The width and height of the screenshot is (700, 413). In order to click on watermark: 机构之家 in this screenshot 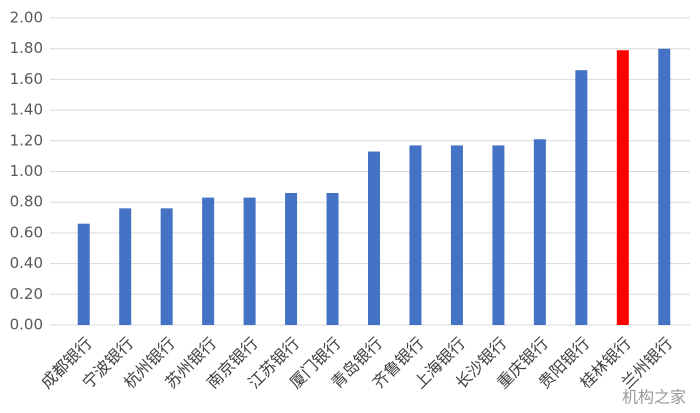, I will do `click(654, 397)`.